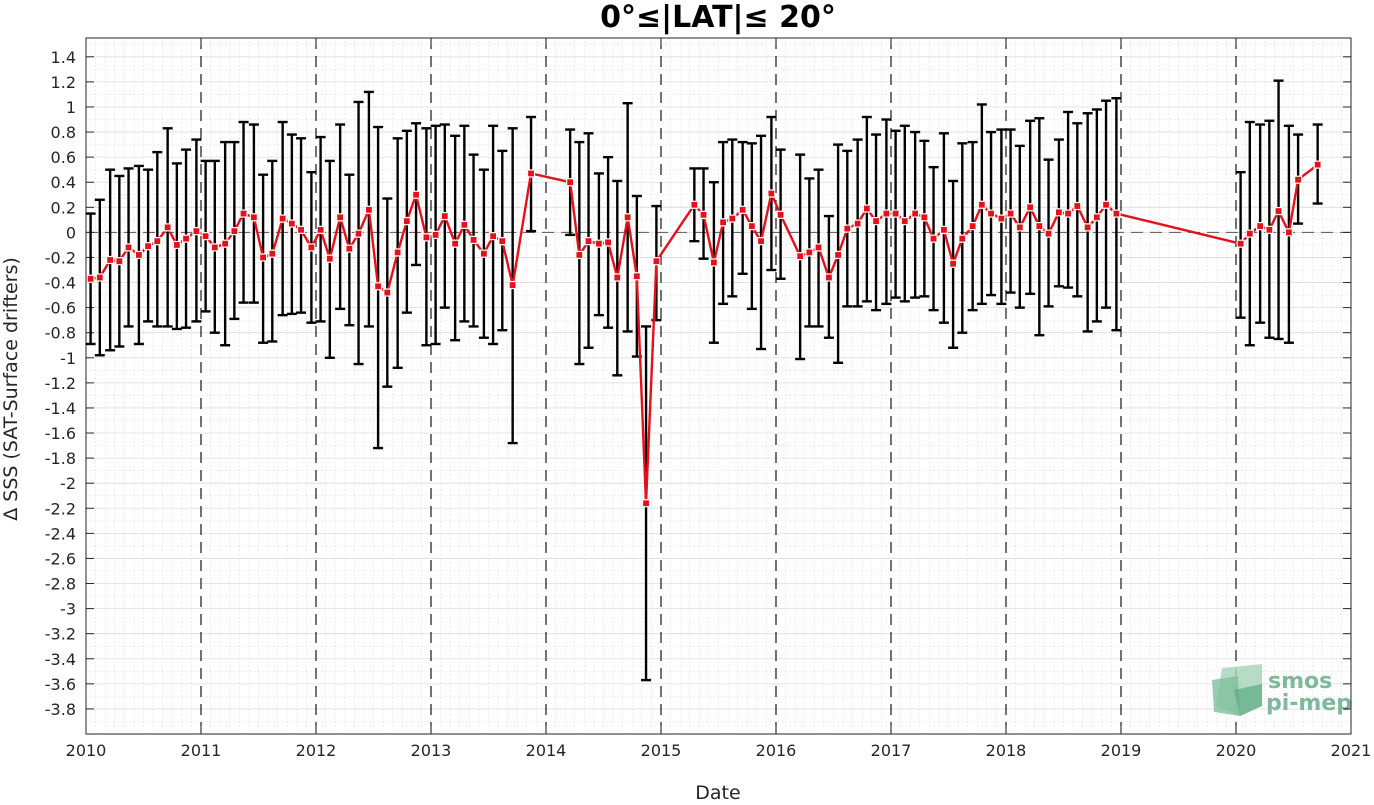 This screenshot has height=805, width=1374. I want to click on y-tick-label: -2.6, so click(60, 558).